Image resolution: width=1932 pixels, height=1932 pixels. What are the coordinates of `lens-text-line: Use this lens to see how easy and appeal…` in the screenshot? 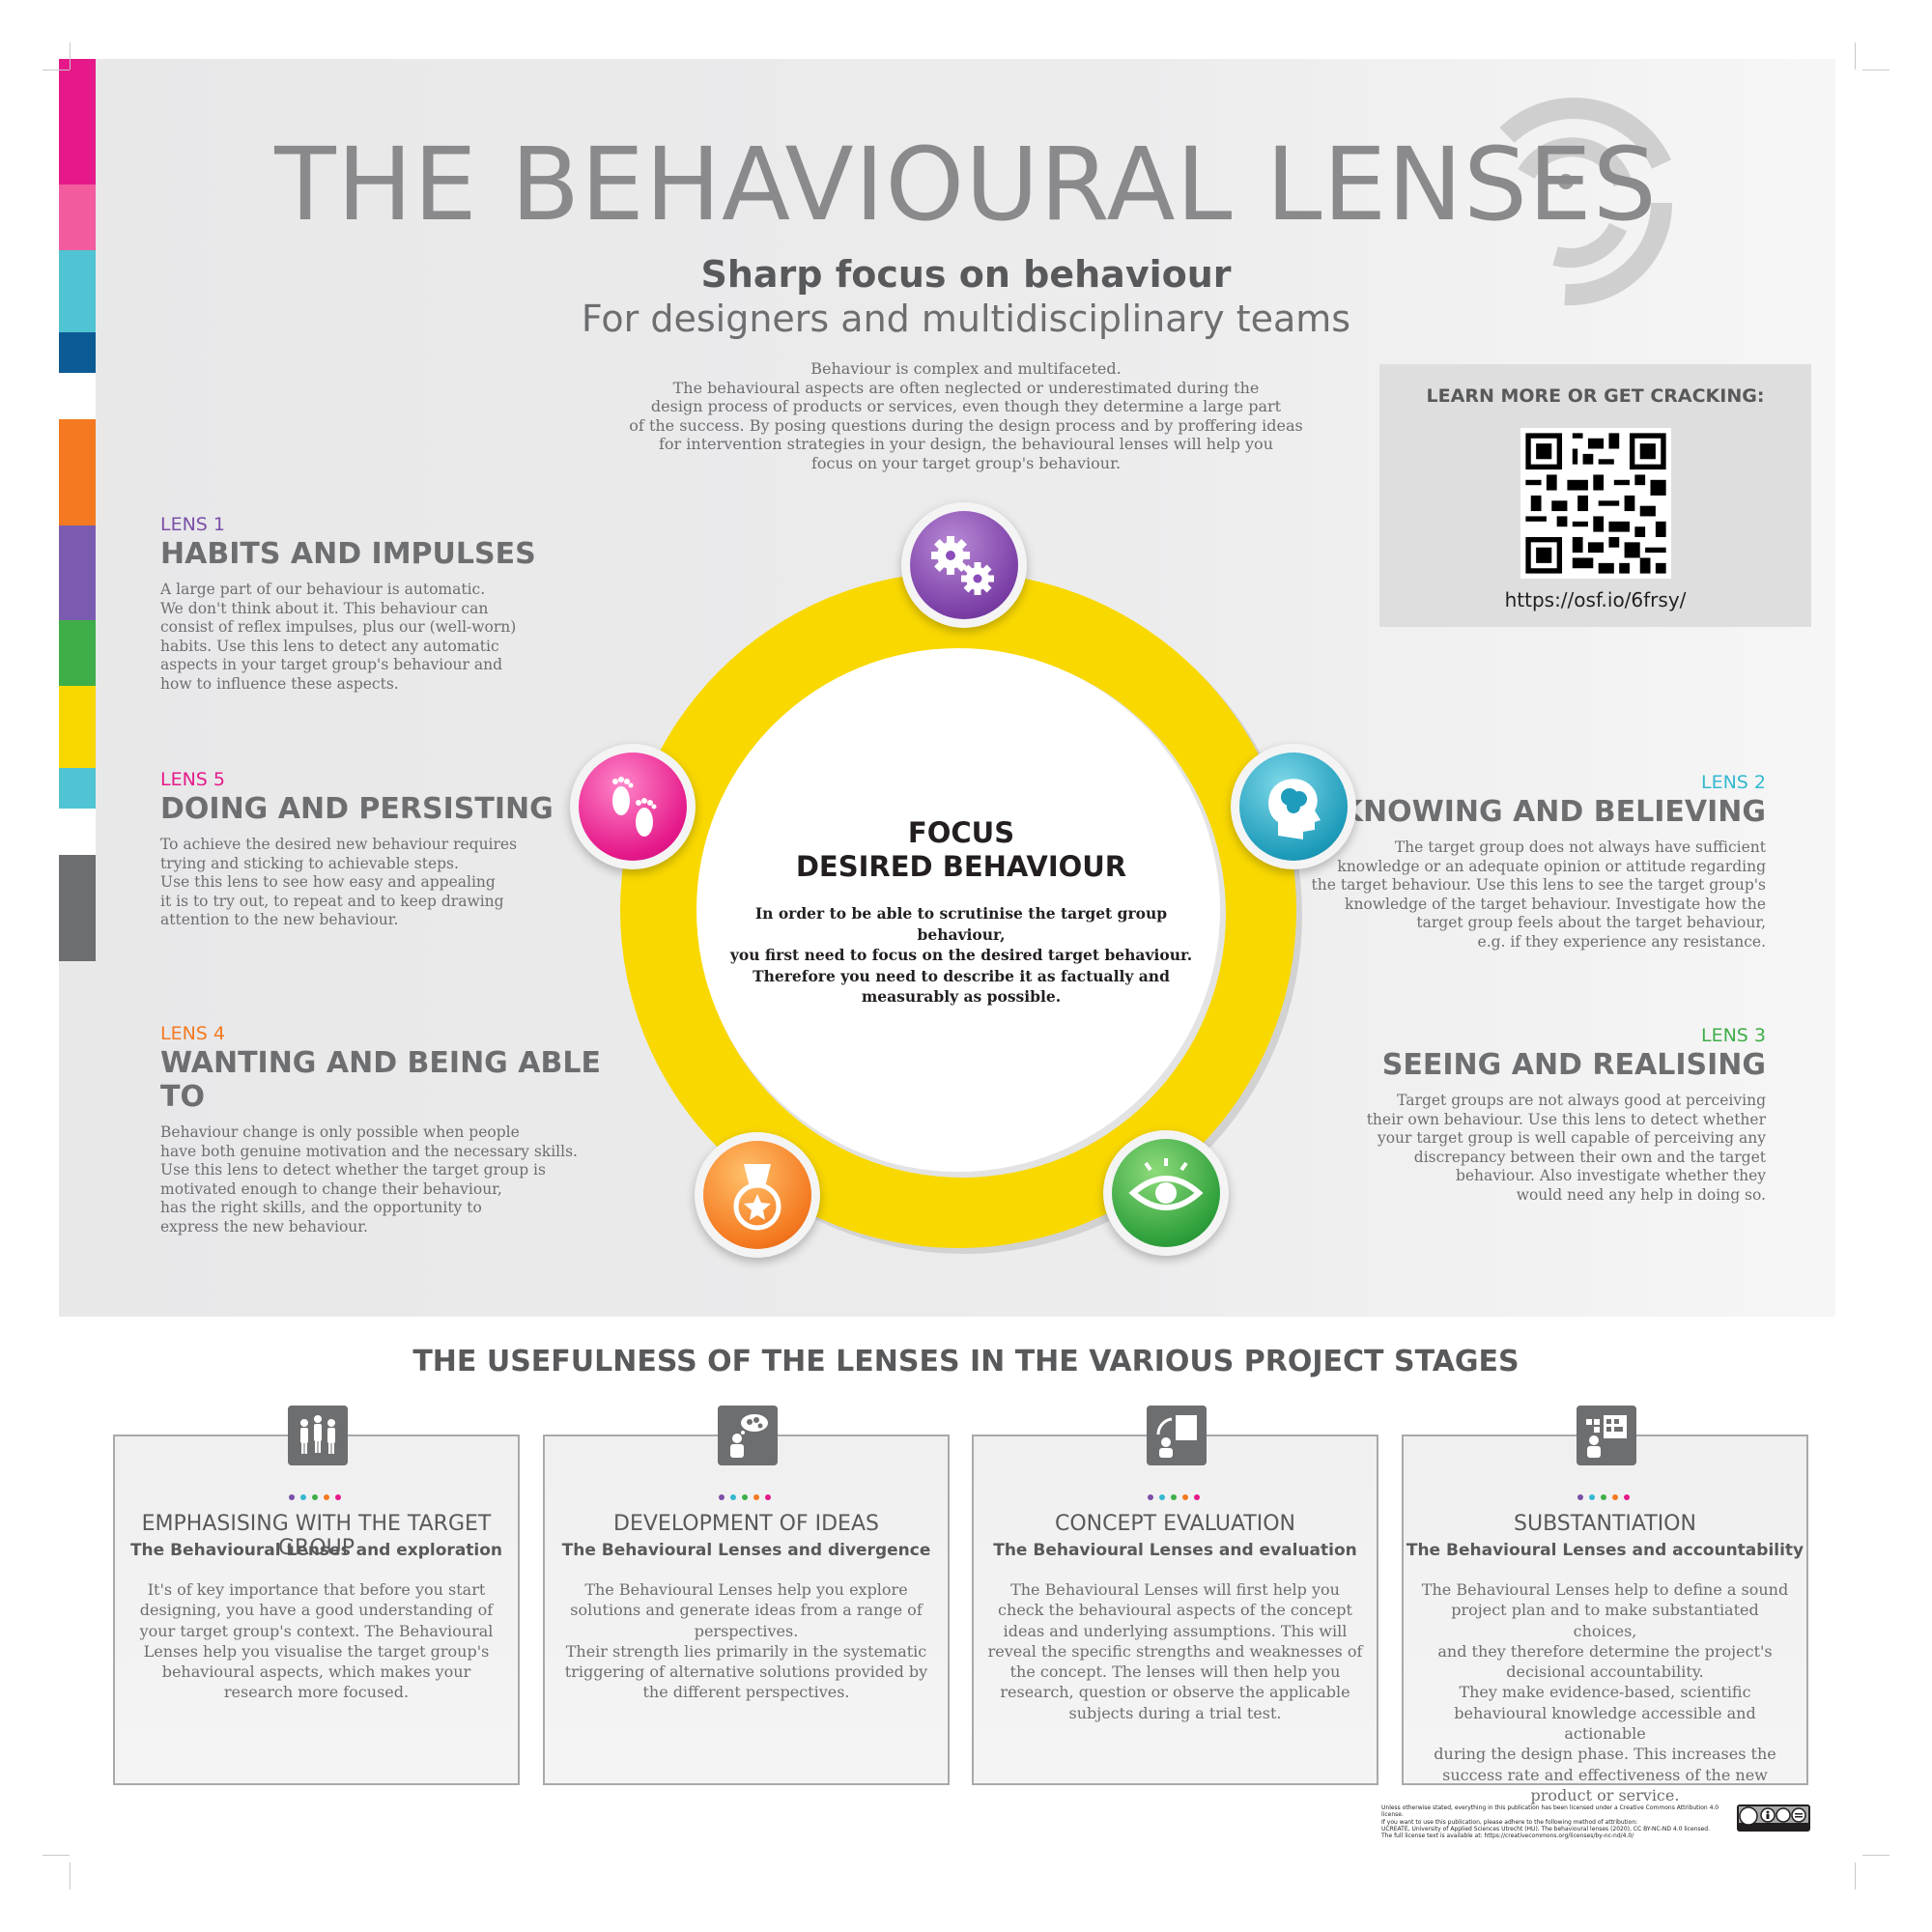 It's located at (328, 882).